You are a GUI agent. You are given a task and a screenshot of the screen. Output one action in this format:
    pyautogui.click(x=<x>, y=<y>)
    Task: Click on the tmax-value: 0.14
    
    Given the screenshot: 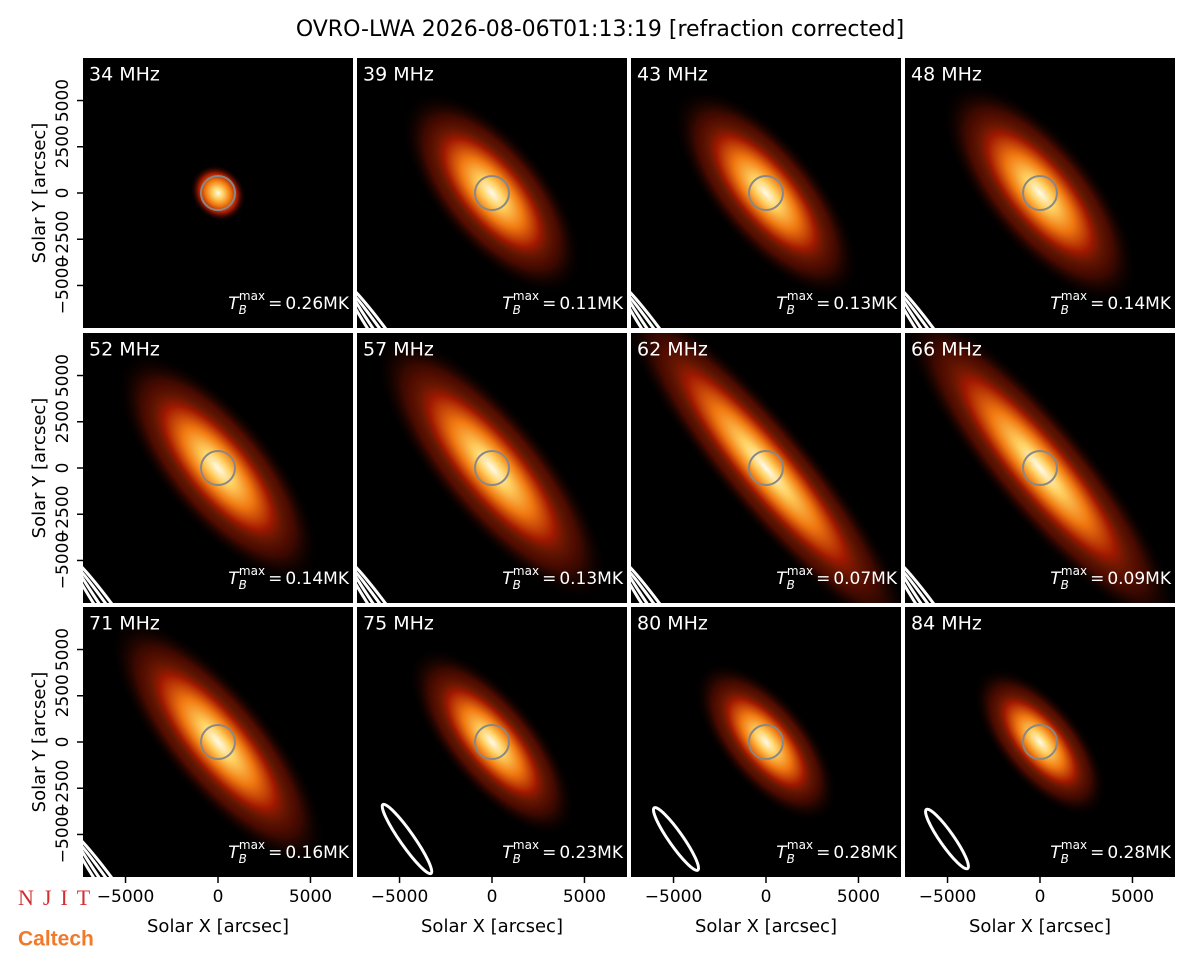 What is the action you would take?
    pyautogui.click(x=1126, y=304)
    